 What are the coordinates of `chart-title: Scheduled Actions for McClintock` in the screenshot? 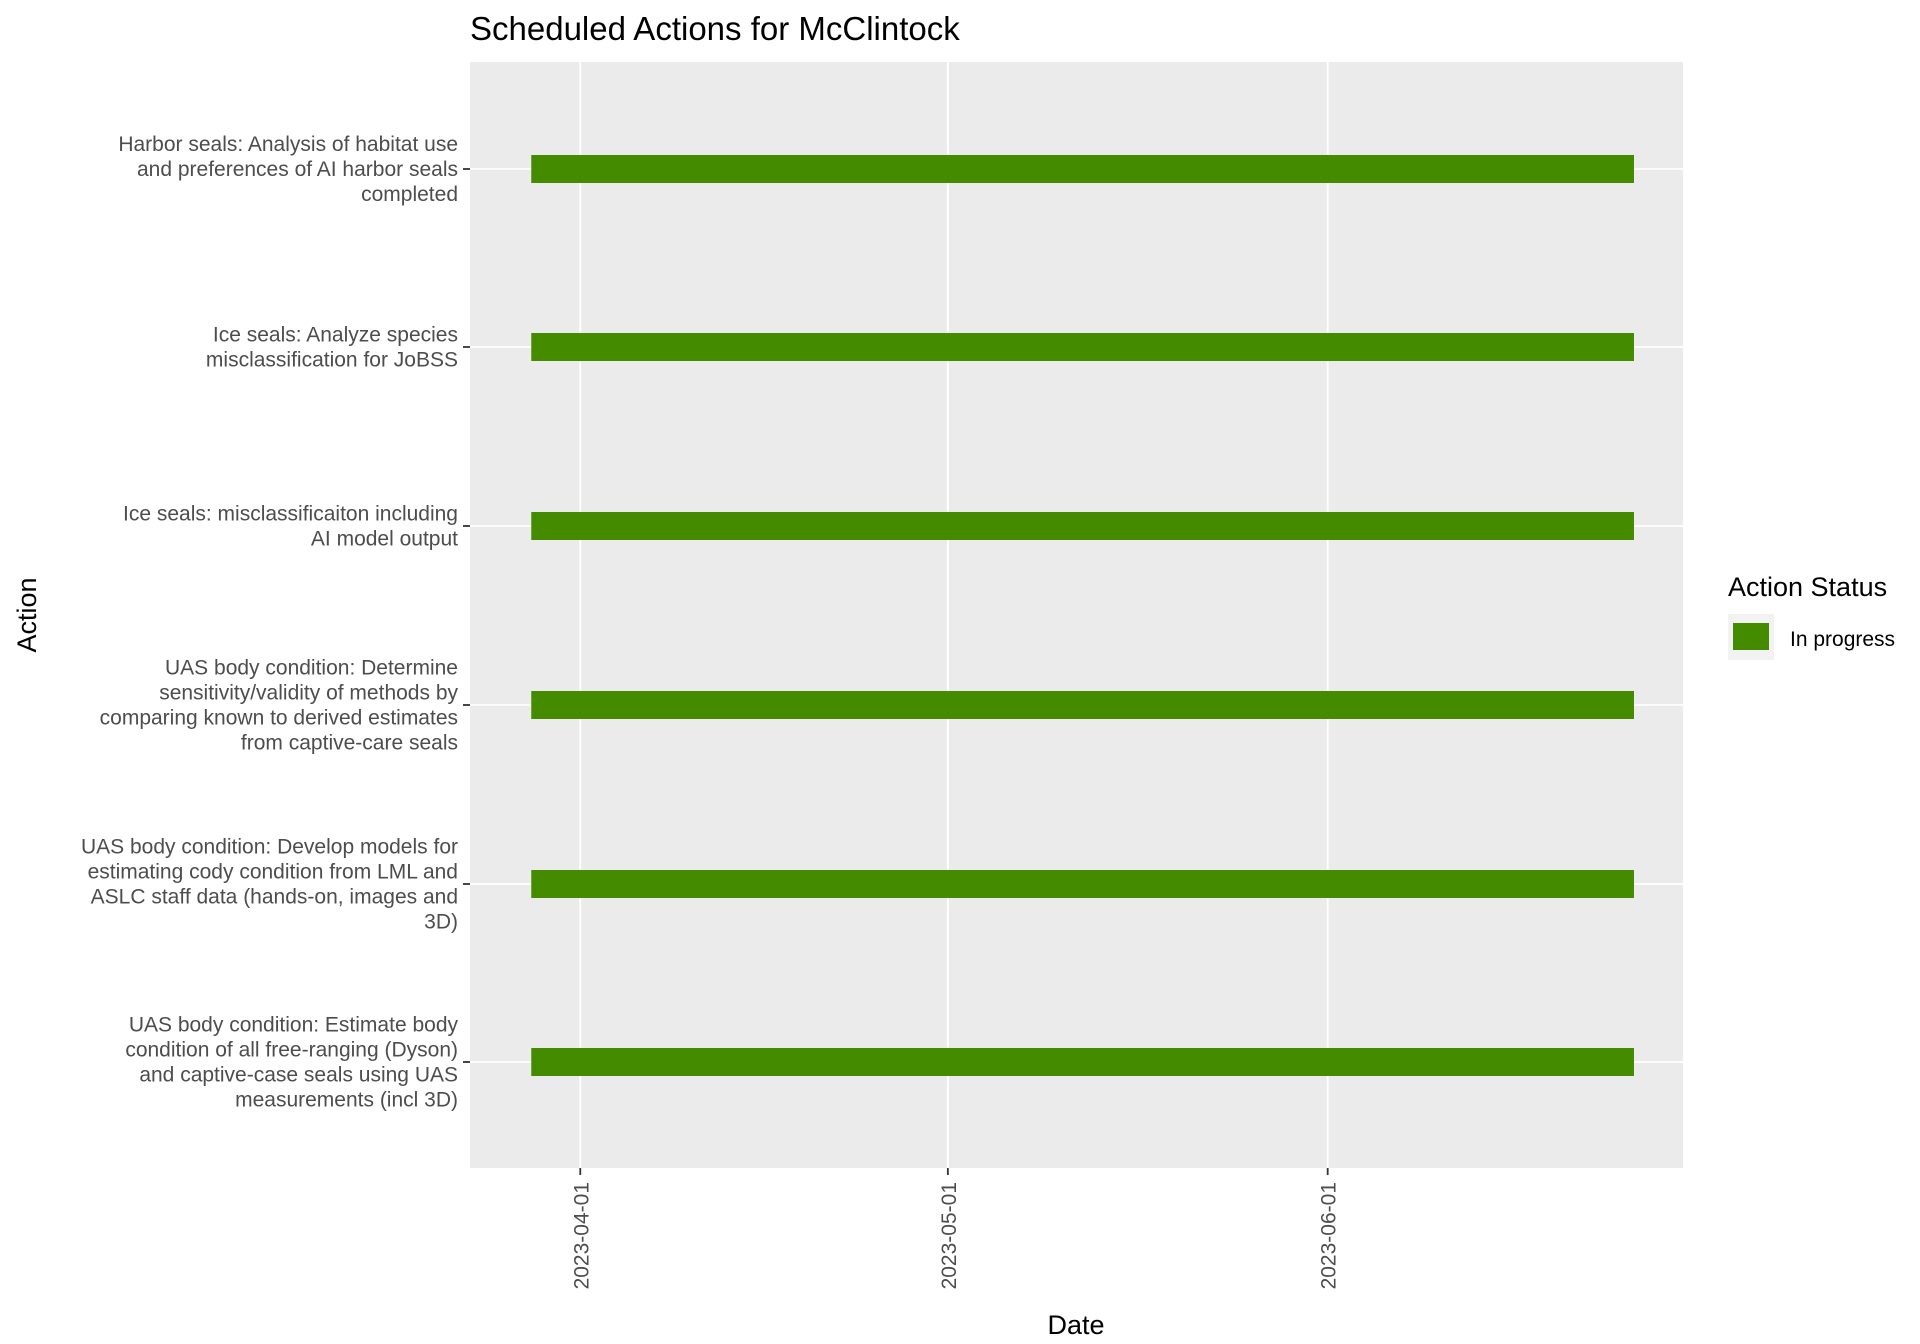 It's located at (715, 28).